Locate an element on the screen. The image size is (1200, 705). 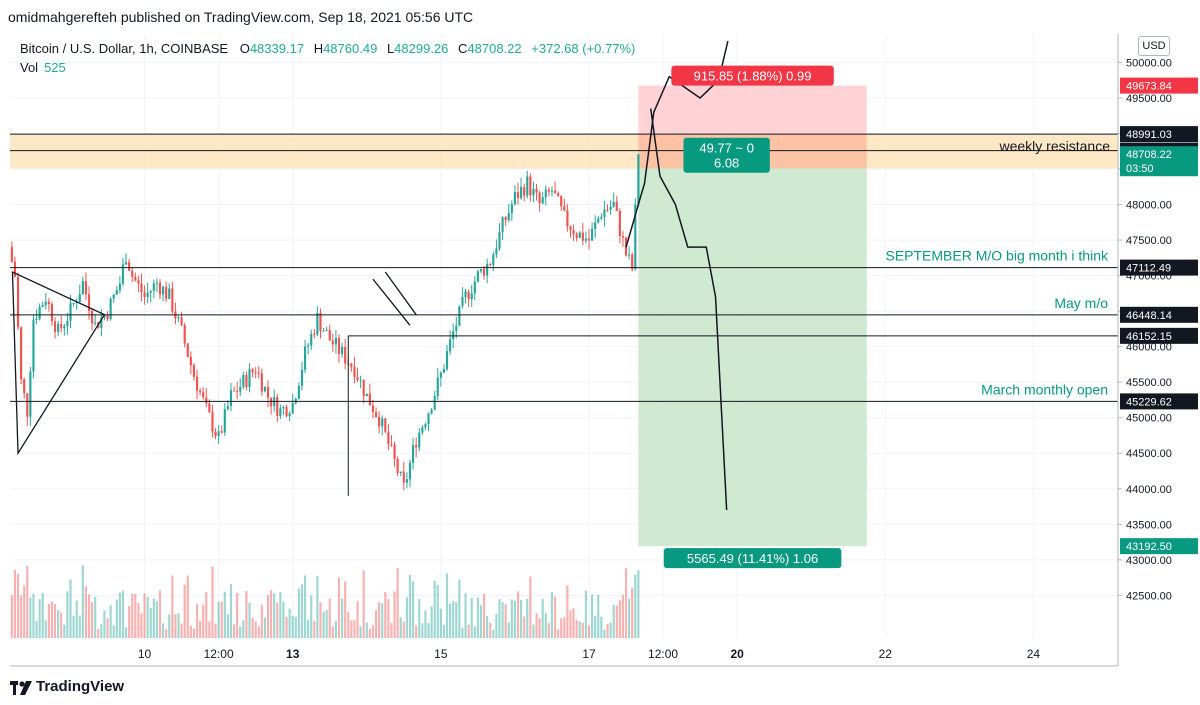
brand-name: TradingView is located at coordinates (80, 686).